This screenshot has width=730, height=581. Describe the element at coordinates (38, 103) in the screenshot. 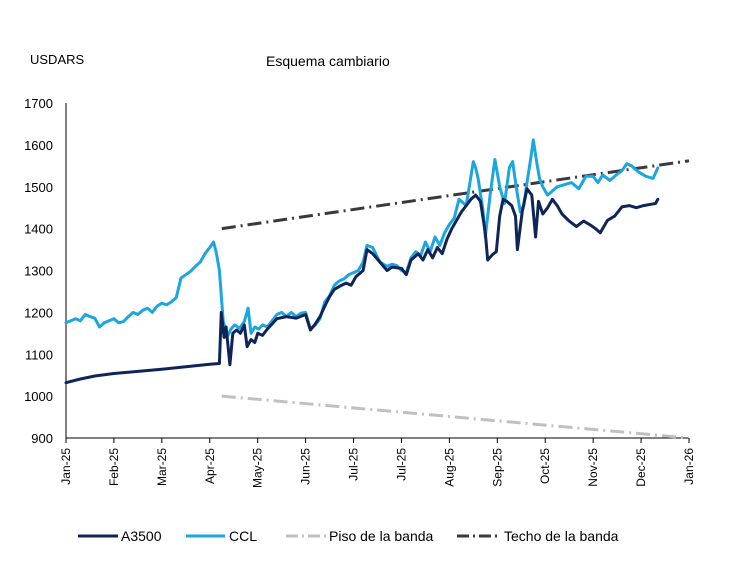

I see `y-tick-label-1700: 1700` at that location.